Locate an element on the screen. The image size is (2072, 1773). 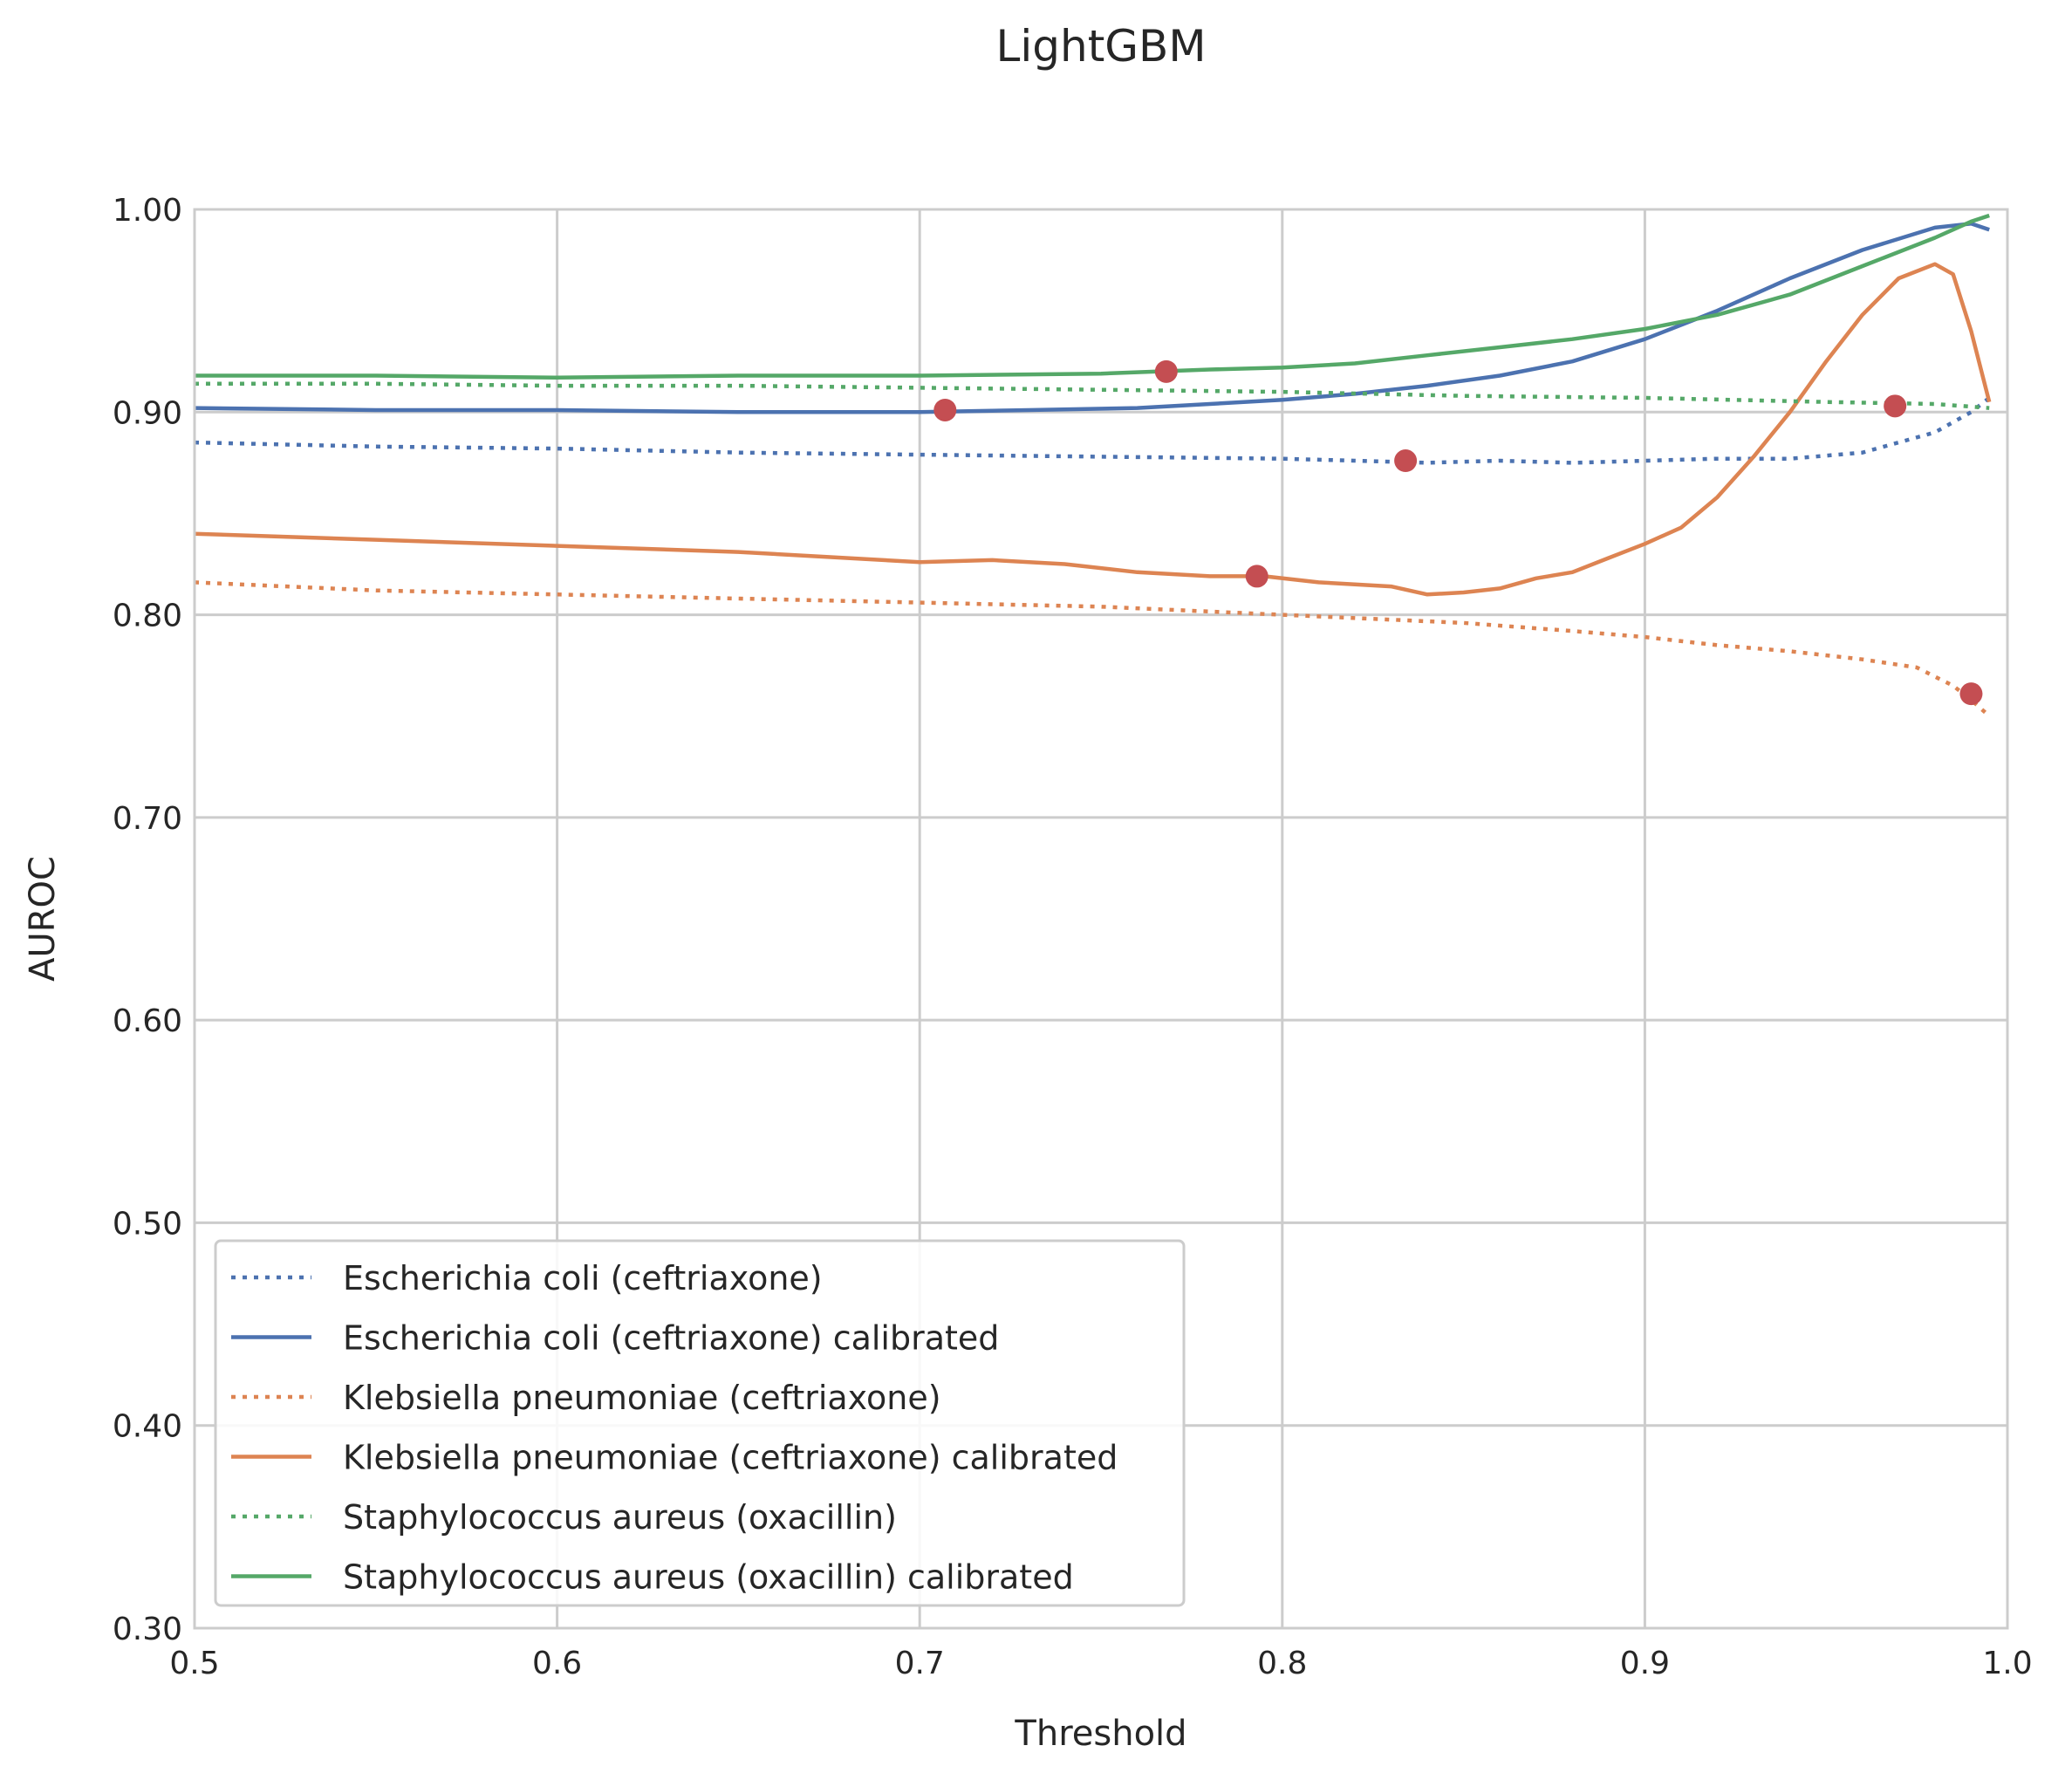
x-axis-label: Threshold is located at coordinates (1100, 1734).